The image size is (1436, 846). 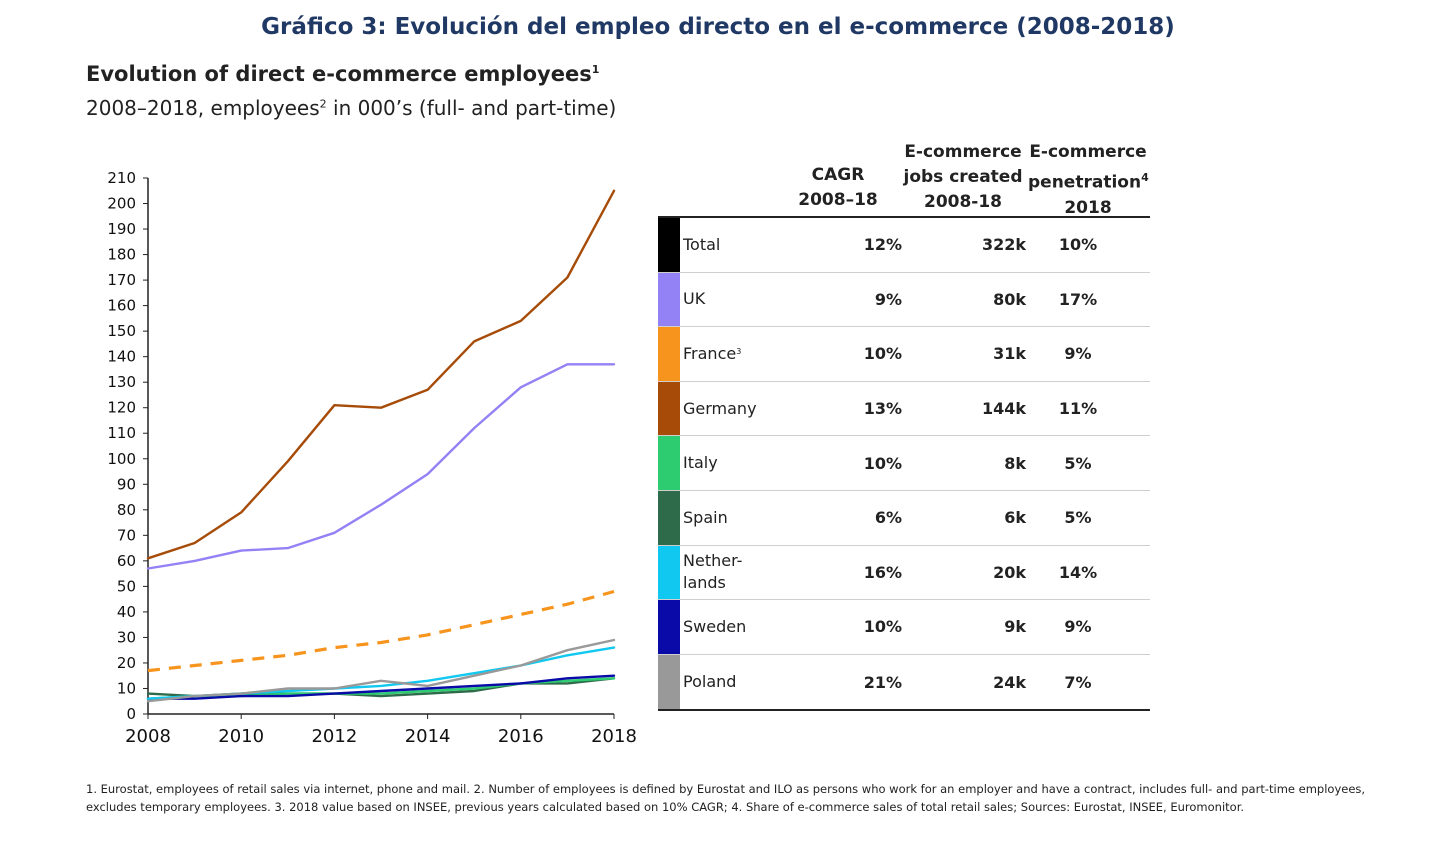 What do you see at coordinates (838, 175) in the screenshot?
I see `header-cagr-line-1: CAGR` at bounding box center [838, 175].